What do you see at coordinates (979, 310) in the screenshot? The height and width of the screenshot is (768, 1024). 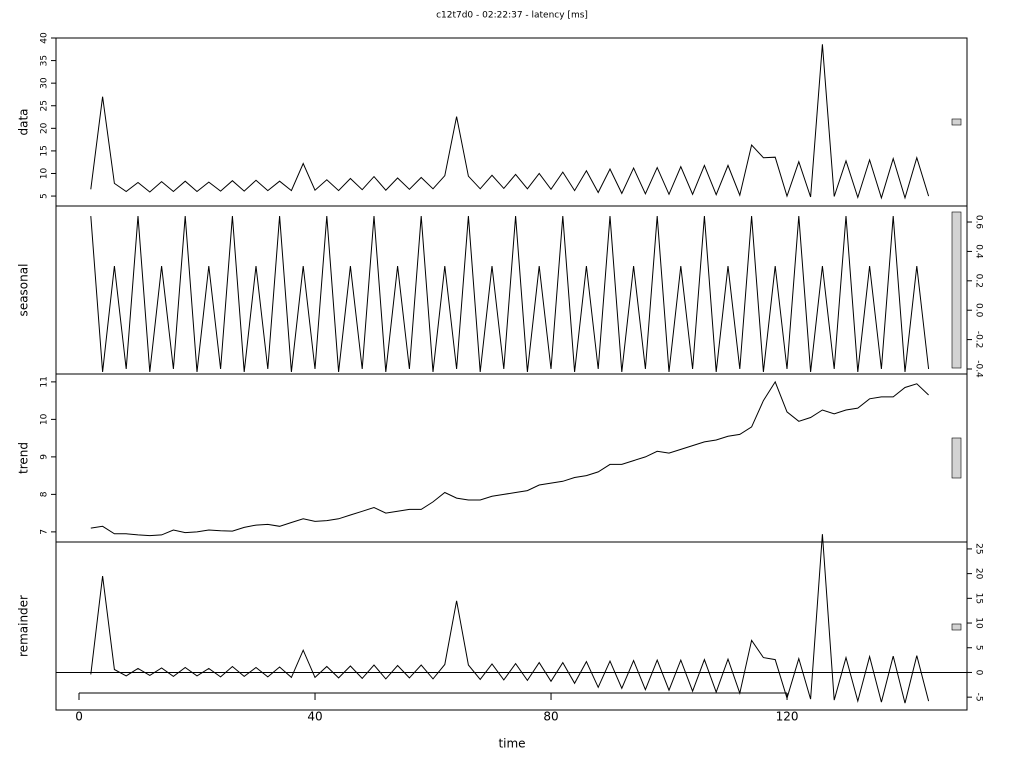 I see `y-tick-label: 0.0` at bounding box center [979, 310].